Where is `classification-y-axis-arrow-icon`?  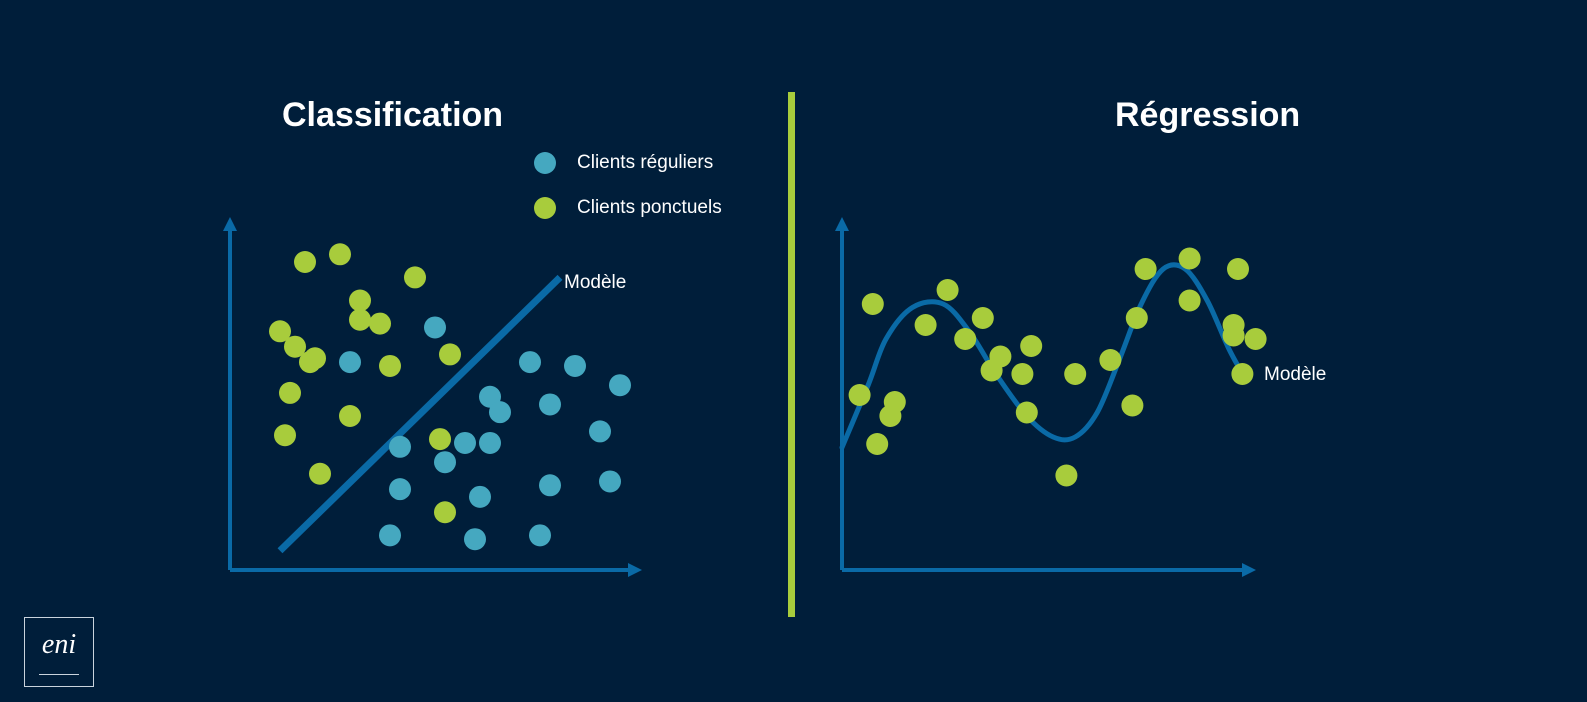
classification-y-axis-arrow-icon is located at coordinates (230, 224).